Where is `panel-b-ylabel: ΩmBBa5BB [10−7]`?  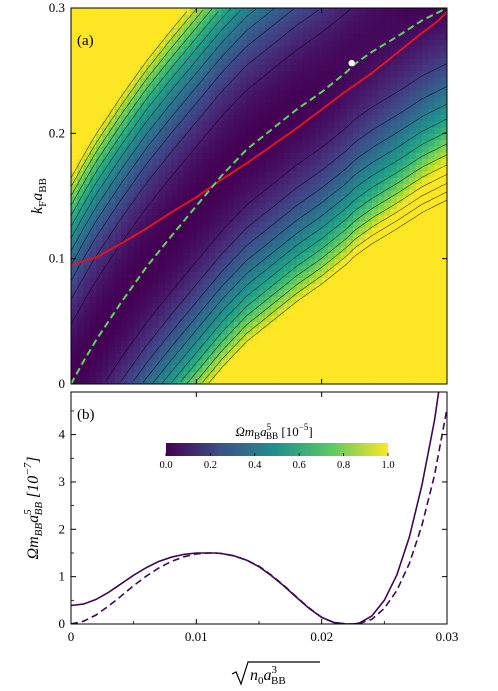 panel-b-ylabel: ΩmBBa5BB [10−7] is located at coordinates (33, 508).